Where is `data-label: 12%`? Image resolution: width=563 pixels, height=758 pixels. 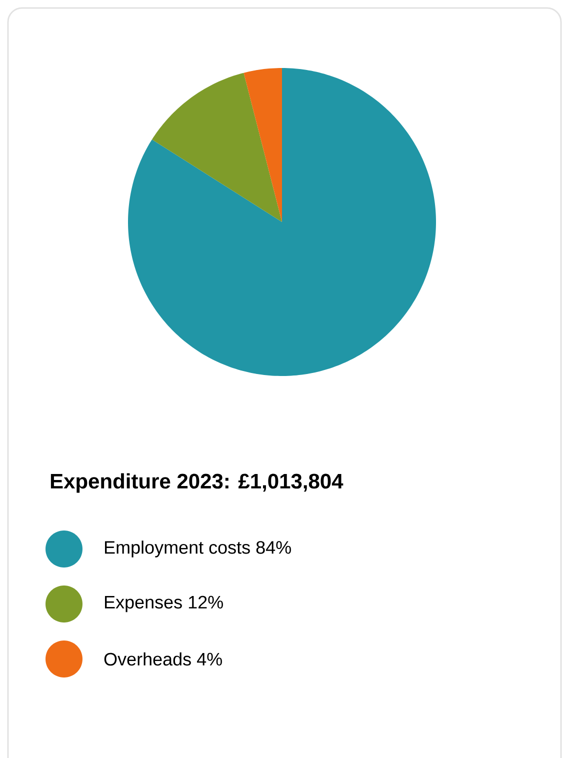
data-label: 12% is located at coordinates (205, 602).